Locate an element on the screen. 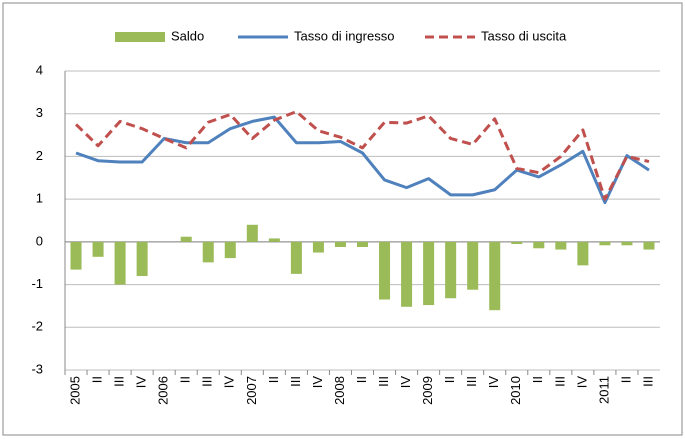 The height and width of the screenshot is (439, 685). y-tick-label: -2 is located at coordinates (37, 326).